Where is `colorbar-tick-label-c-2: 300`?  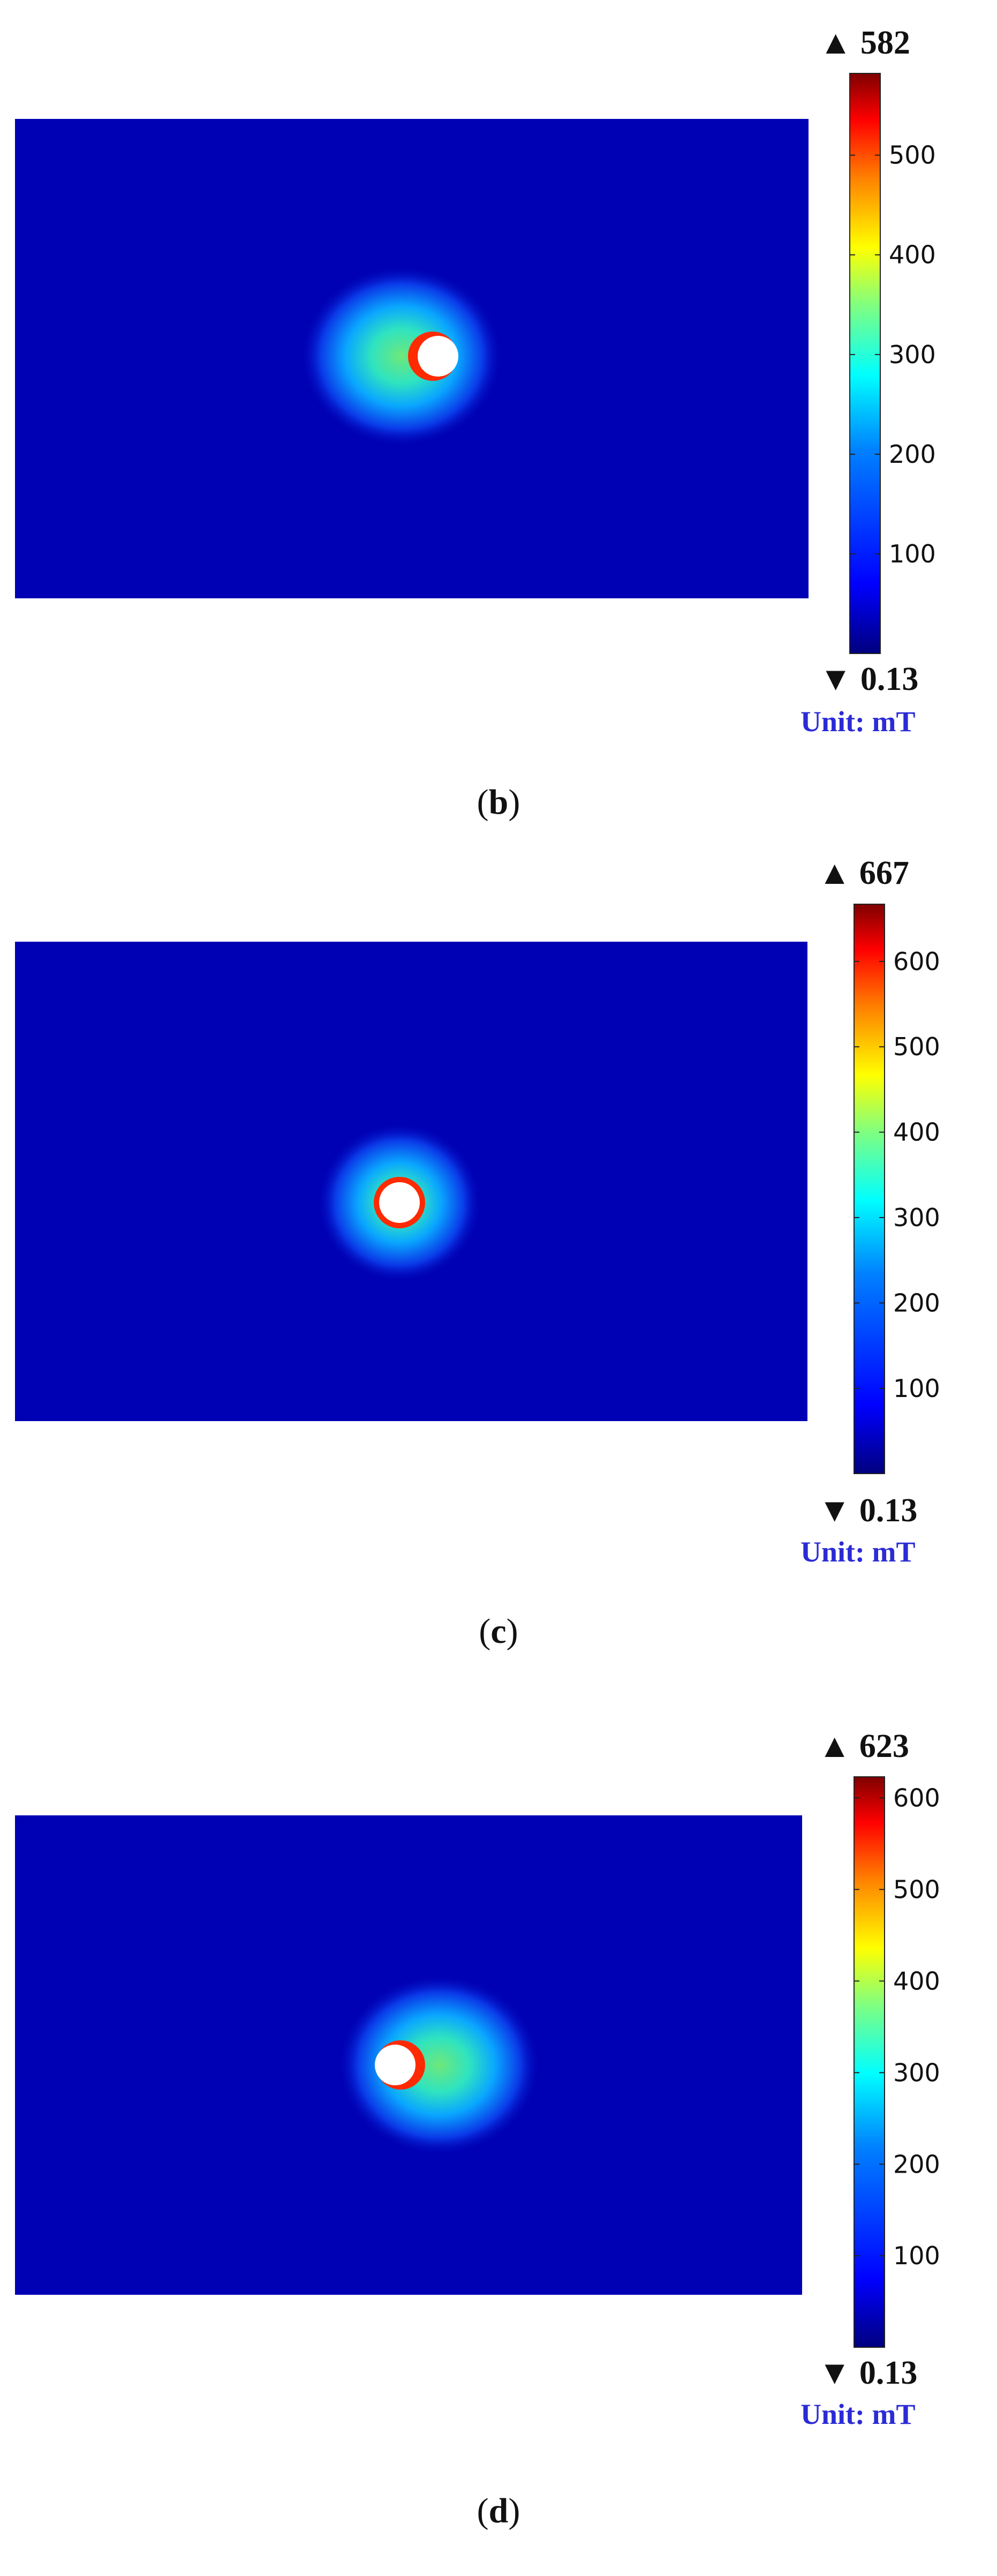 colorbar-tick-label-c-2: 300 is located at coordinates (916, 1217).